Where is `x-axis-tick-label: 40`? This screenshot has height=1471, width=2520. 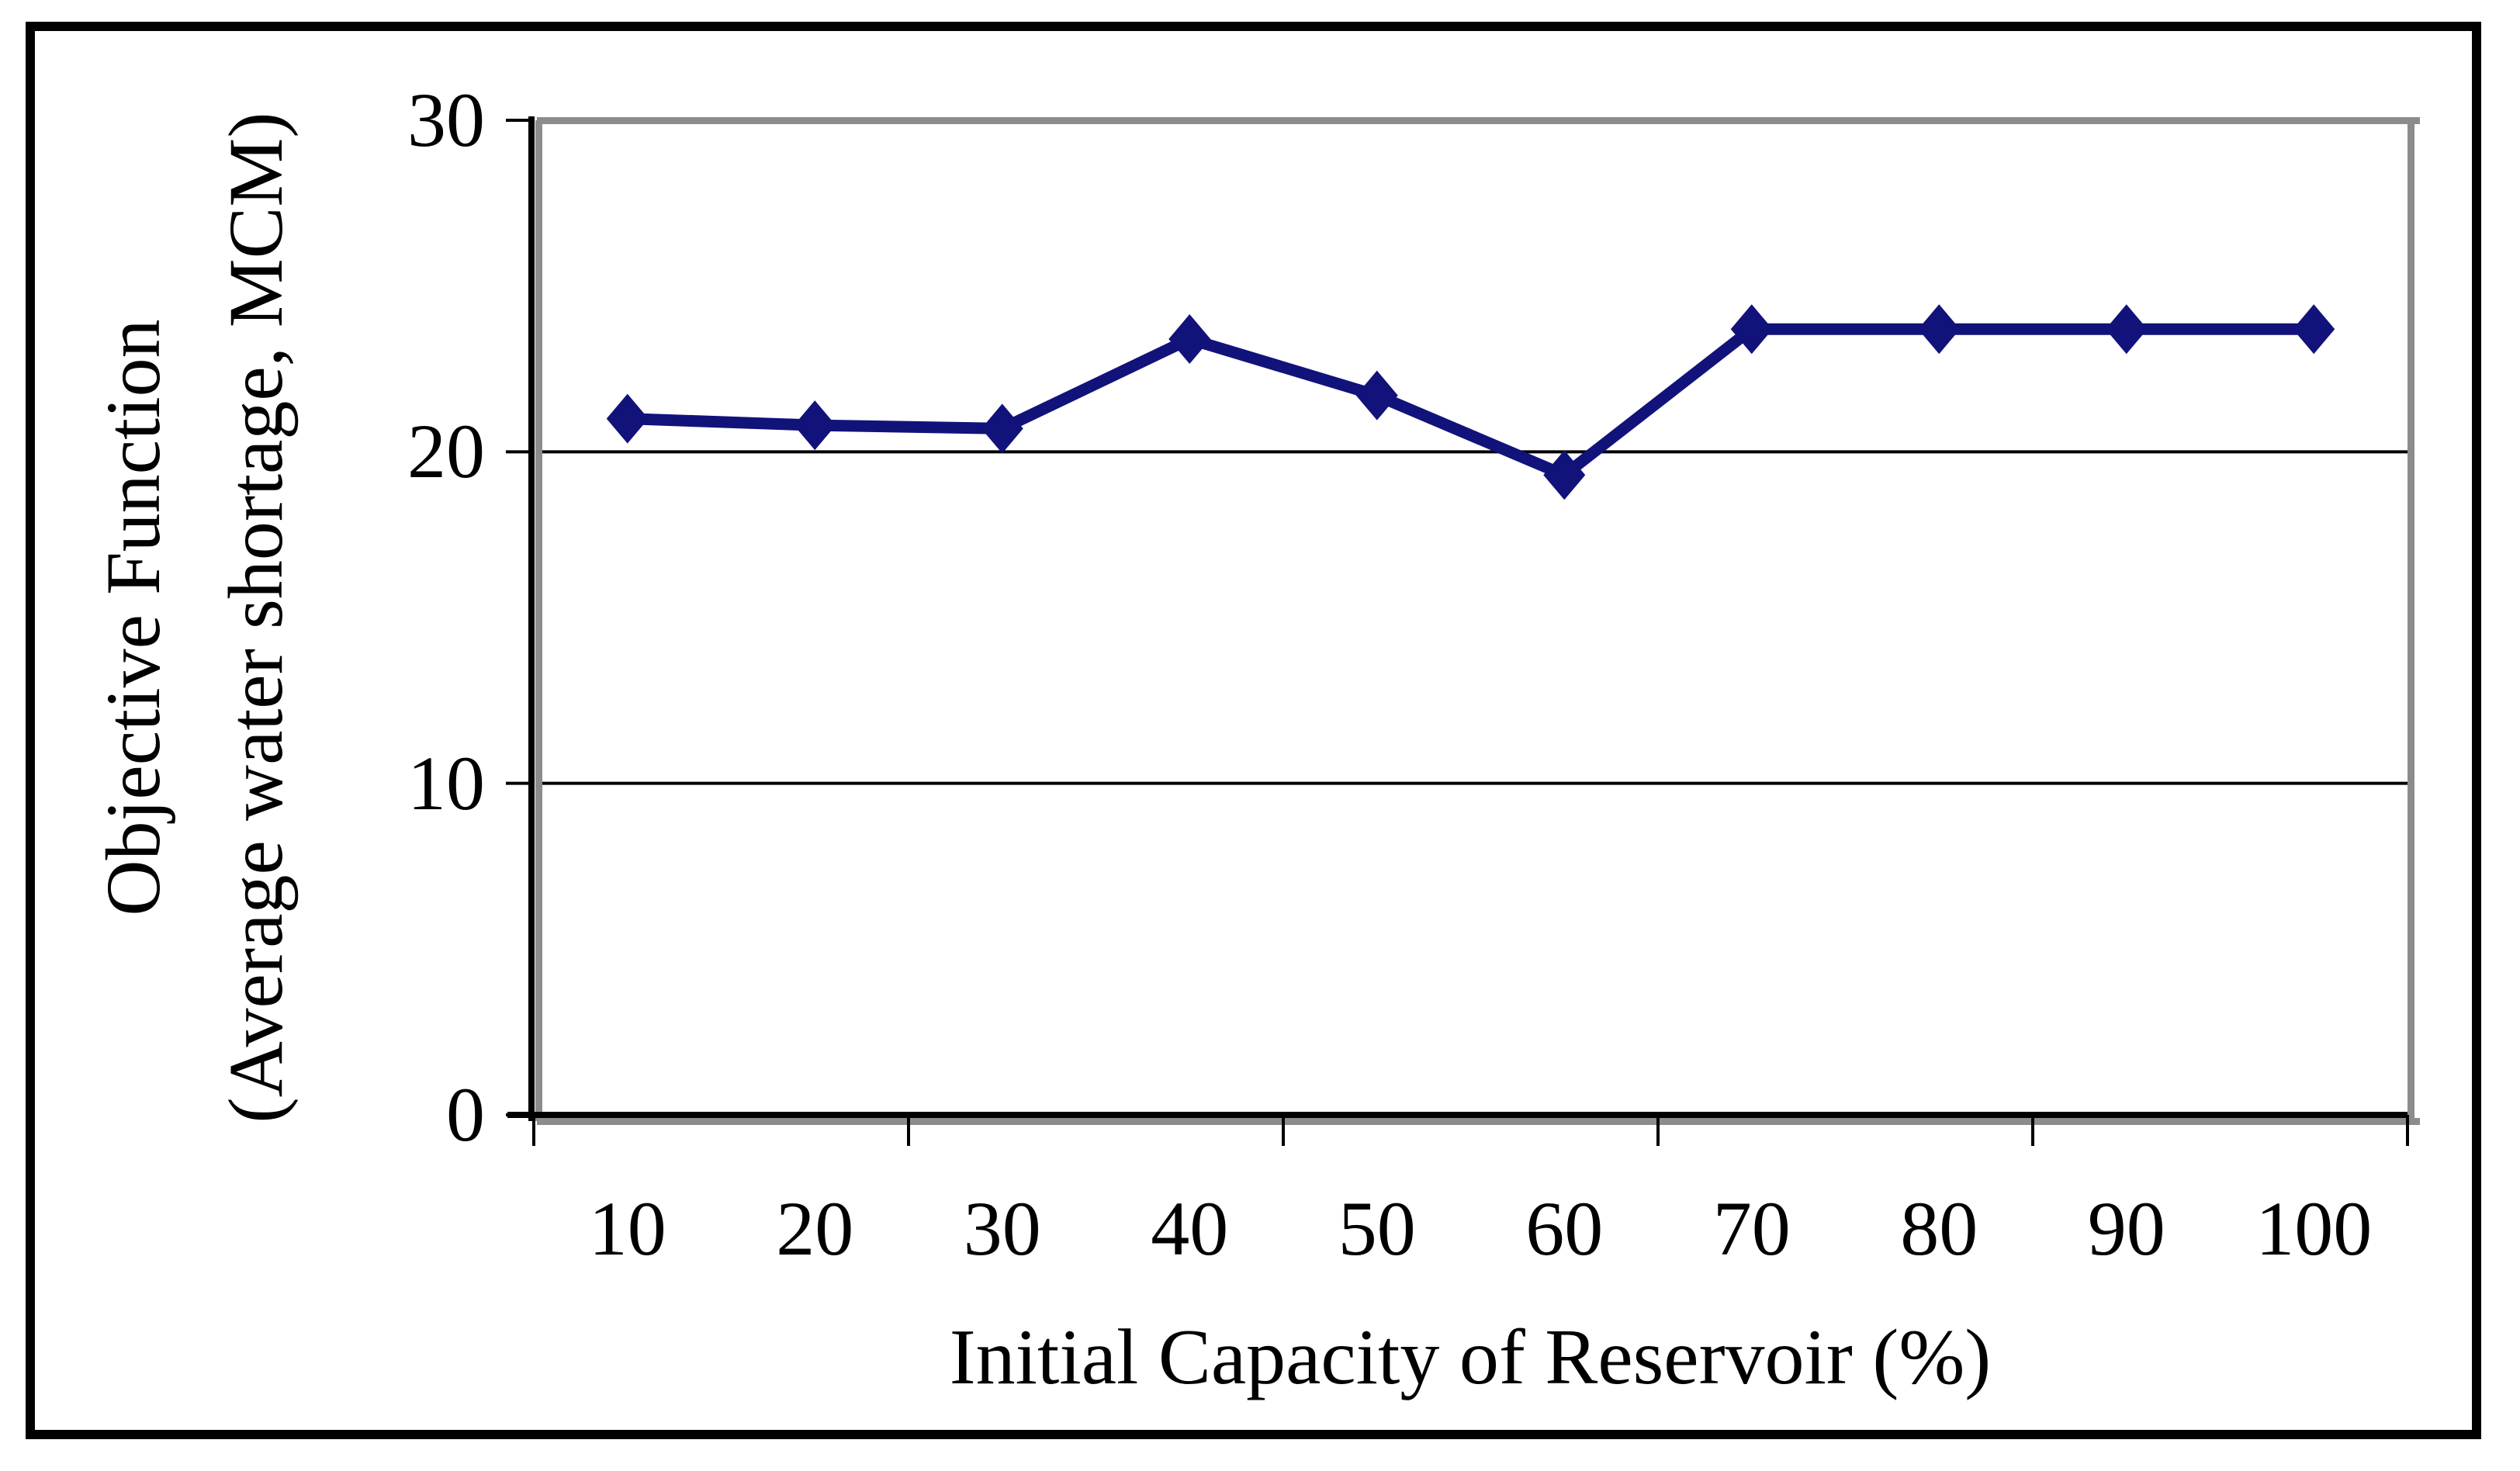
x-axis-tick-label: 40 is located at coordinates (1190, 1228).